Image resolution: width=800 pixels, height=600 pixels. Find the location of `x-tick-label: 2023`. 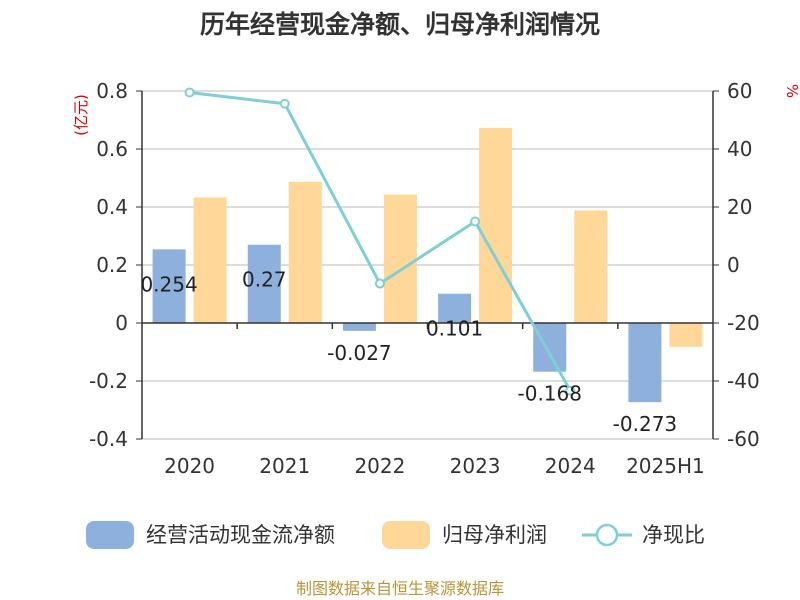

x-tick-label: 2023 is located at coordinates (475, 466).